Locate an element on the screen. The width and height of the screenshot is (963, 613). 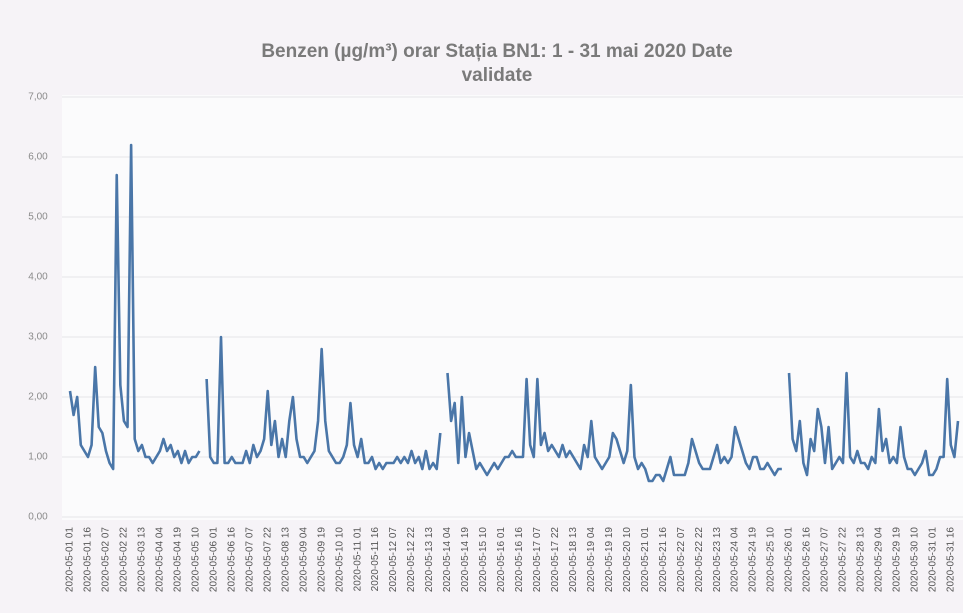
x-tick-label: 2020-05-12 07 is located at coordinates (393, 559).